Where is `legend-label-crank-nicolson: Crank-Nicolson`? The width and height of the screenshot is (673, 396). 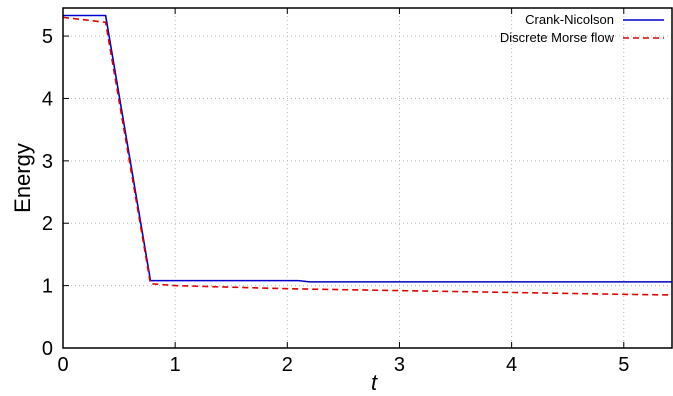 legend-label-crank-nicolson: Crank-Nicolson is located at coordinates (569, 19).